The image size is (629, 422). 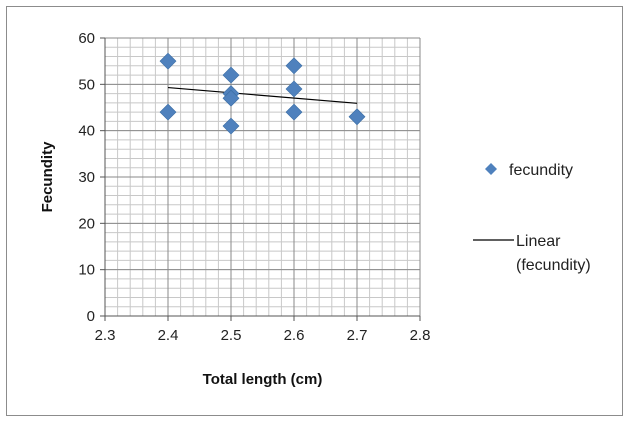 What do you see at coordinates (86, 84) in the screenshot?
I see `y-tick-label: 50` at bounding box center [86, 84].